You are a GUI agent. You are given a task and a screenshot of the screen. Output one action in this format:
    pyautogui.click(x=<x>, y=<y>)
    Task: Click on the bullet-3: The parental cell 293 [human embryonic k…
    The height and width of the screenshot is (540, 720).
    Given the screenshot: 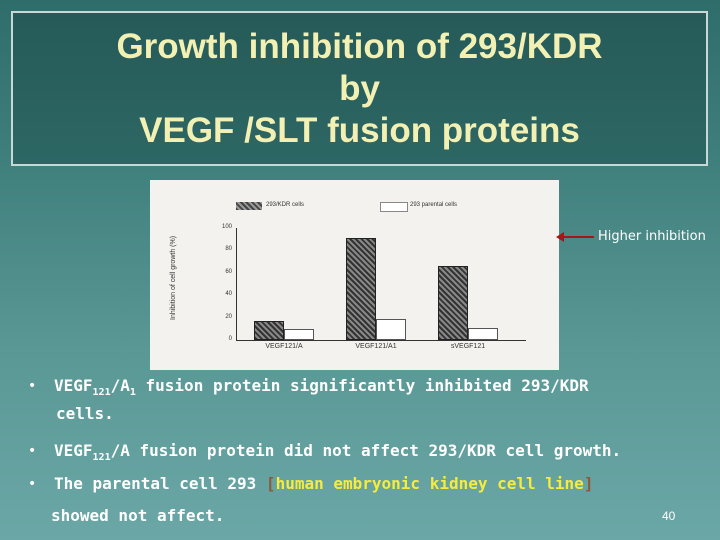 What is the action you would take?
    pyautogui.click(x=324, y=483)
    